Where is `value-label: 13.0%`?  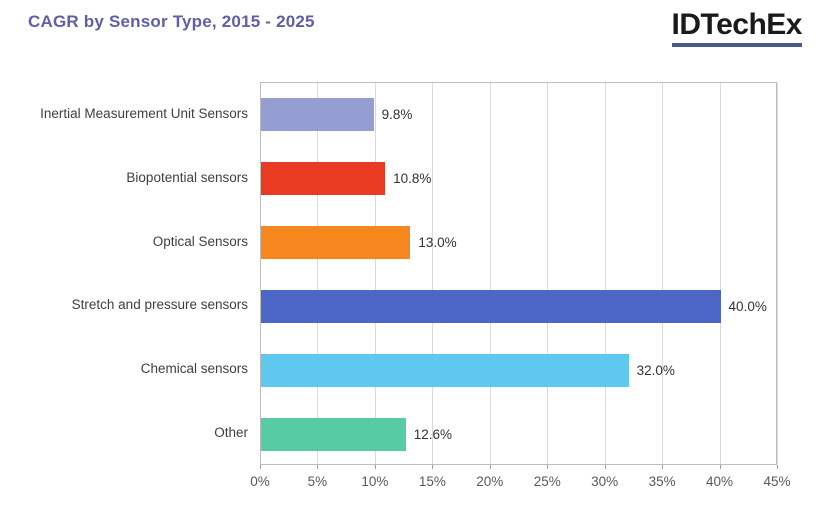
value-label: 13.0% is located at coordinates (437, 243).